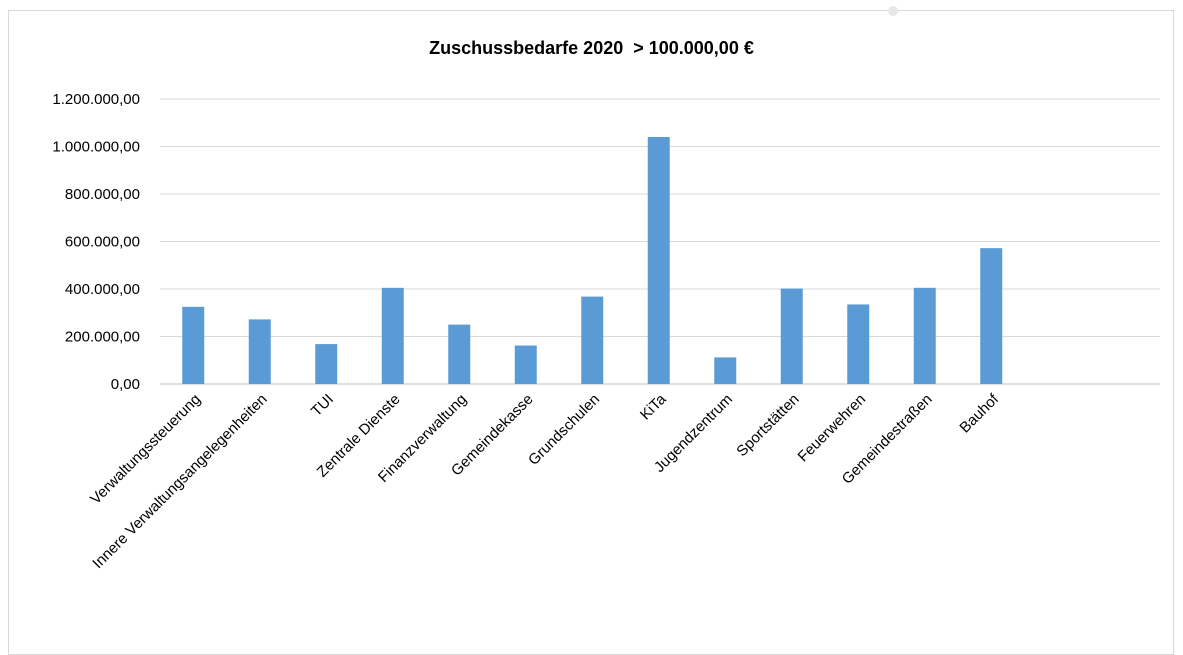 This screenshot has width=1183, height=655. Describe the element at coordinates (102, 337) in the screenshot. I see `y-tick-label: 200.000,00` at that location.